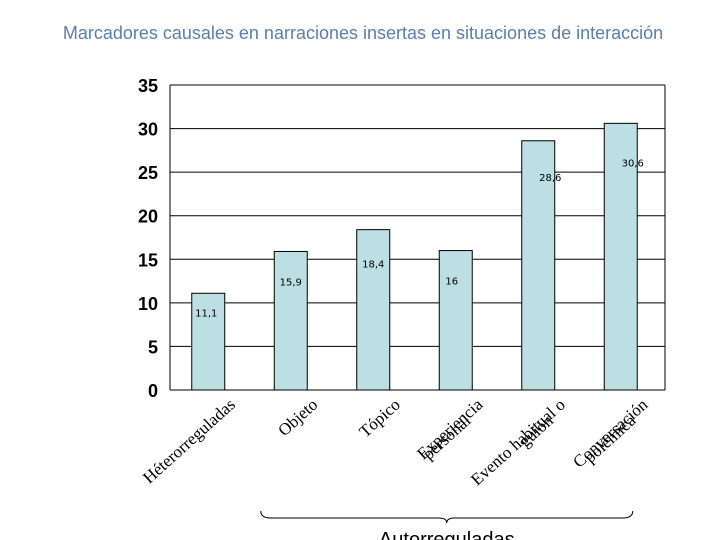 The width and height of the screenshot is (720, 540). What do you see at coordinates (447, 525) in the screenshot?
I see `group-bracket: Autorreguladas` at bounding box center [447, 525].